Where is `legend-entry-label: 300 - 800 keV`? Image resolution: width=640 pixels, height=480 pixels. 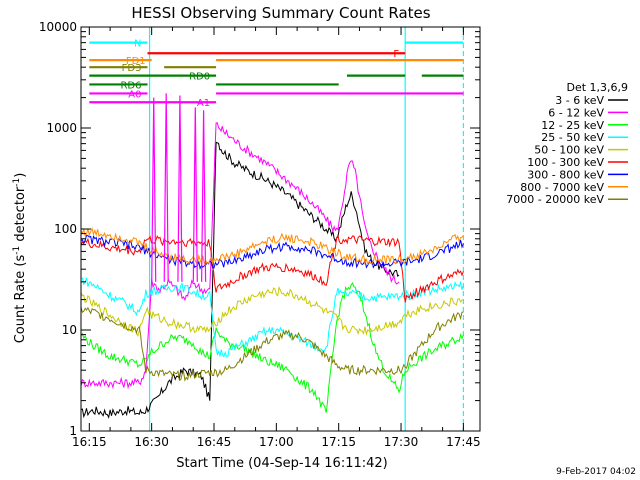 legend-entry-label: 300 - 800 keV is located at coordinates (565, 174).